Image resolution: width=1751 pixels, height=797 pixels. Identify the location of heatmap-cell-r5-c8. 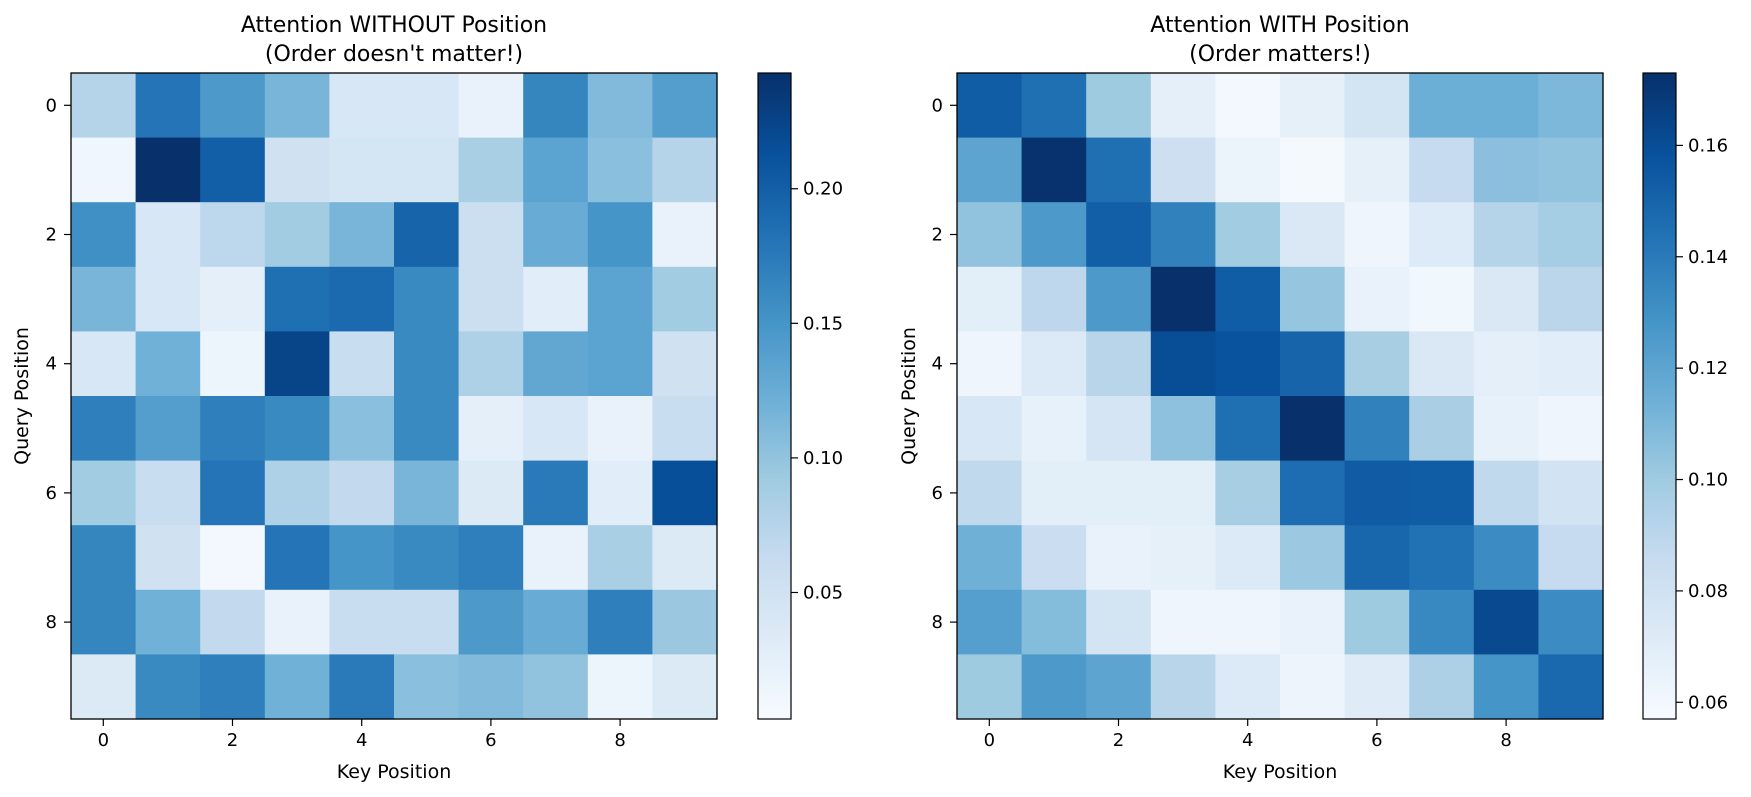
(1506, 429).